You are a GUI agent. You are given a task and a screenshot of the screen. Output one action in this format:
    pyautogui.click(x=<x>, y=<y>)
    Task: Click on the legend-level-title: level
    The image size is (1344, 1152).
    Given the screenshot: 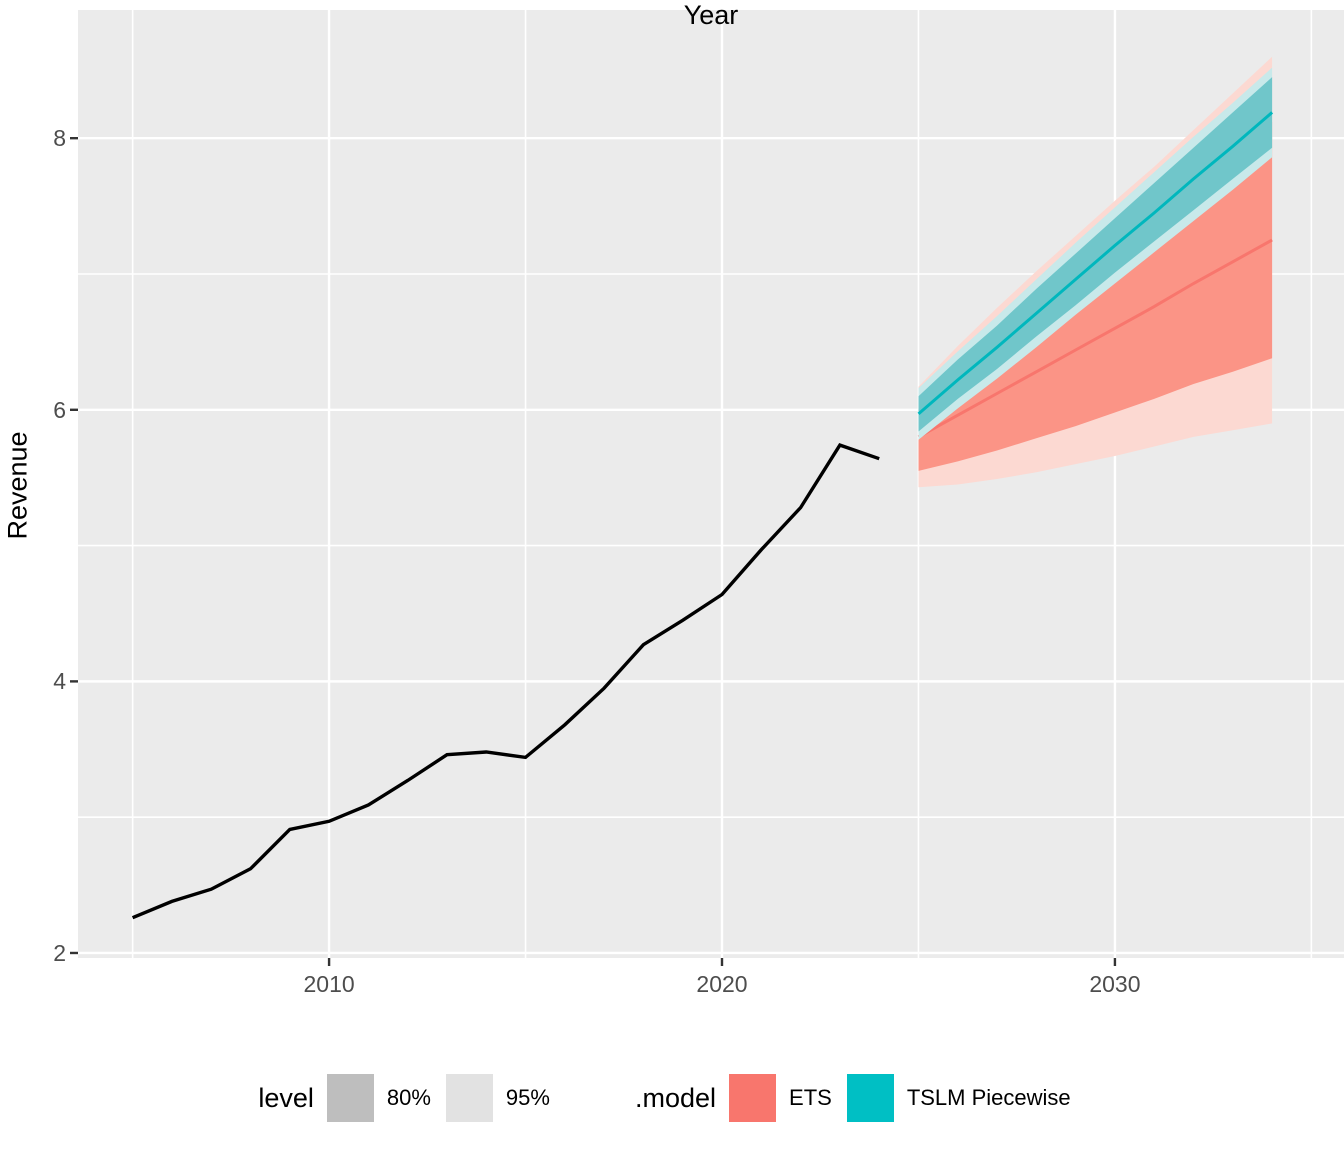 What is the action you would take?
    pyautogui.click(x=286, y=1097)
    